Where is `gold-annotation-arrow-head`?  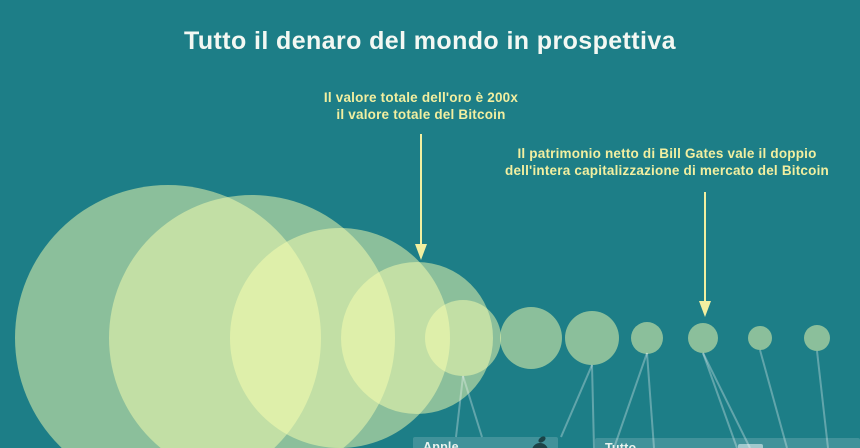
gold-annotation-arrow-head is located at coordinates (421, 252).